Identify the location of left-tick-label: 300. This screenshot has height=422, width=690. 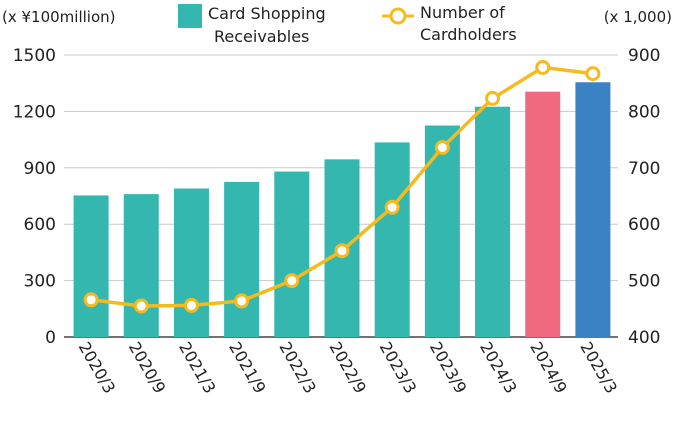
(40, 282).